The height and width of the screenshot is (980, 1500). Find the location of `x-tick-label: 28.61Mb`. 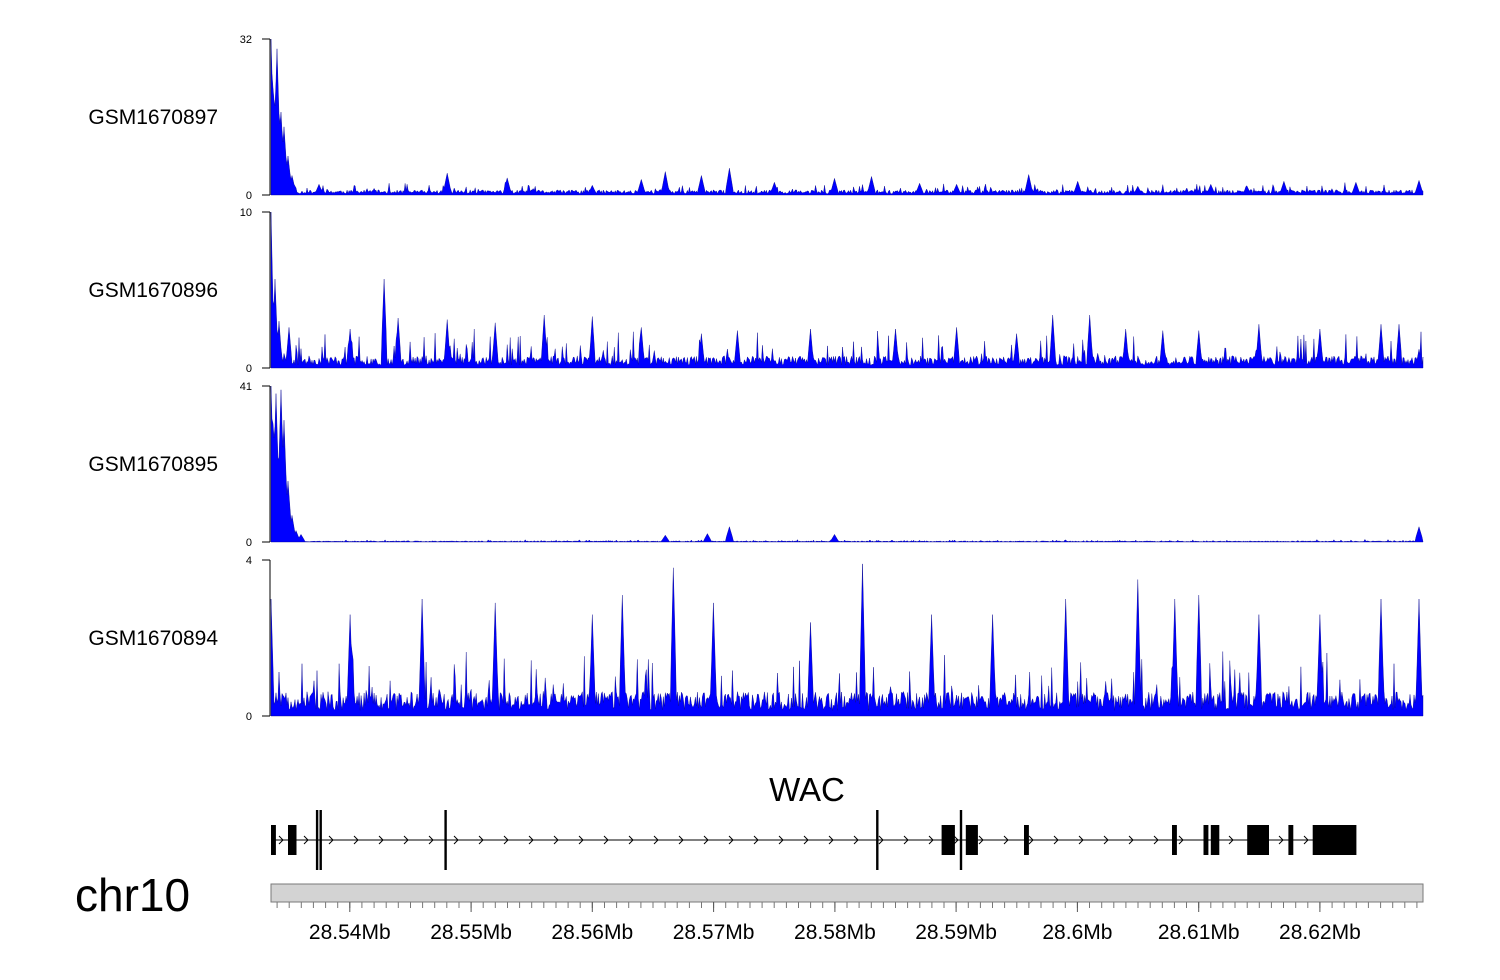

x-tick-label: 28.61Mb is located at coordinates (1199, 932).